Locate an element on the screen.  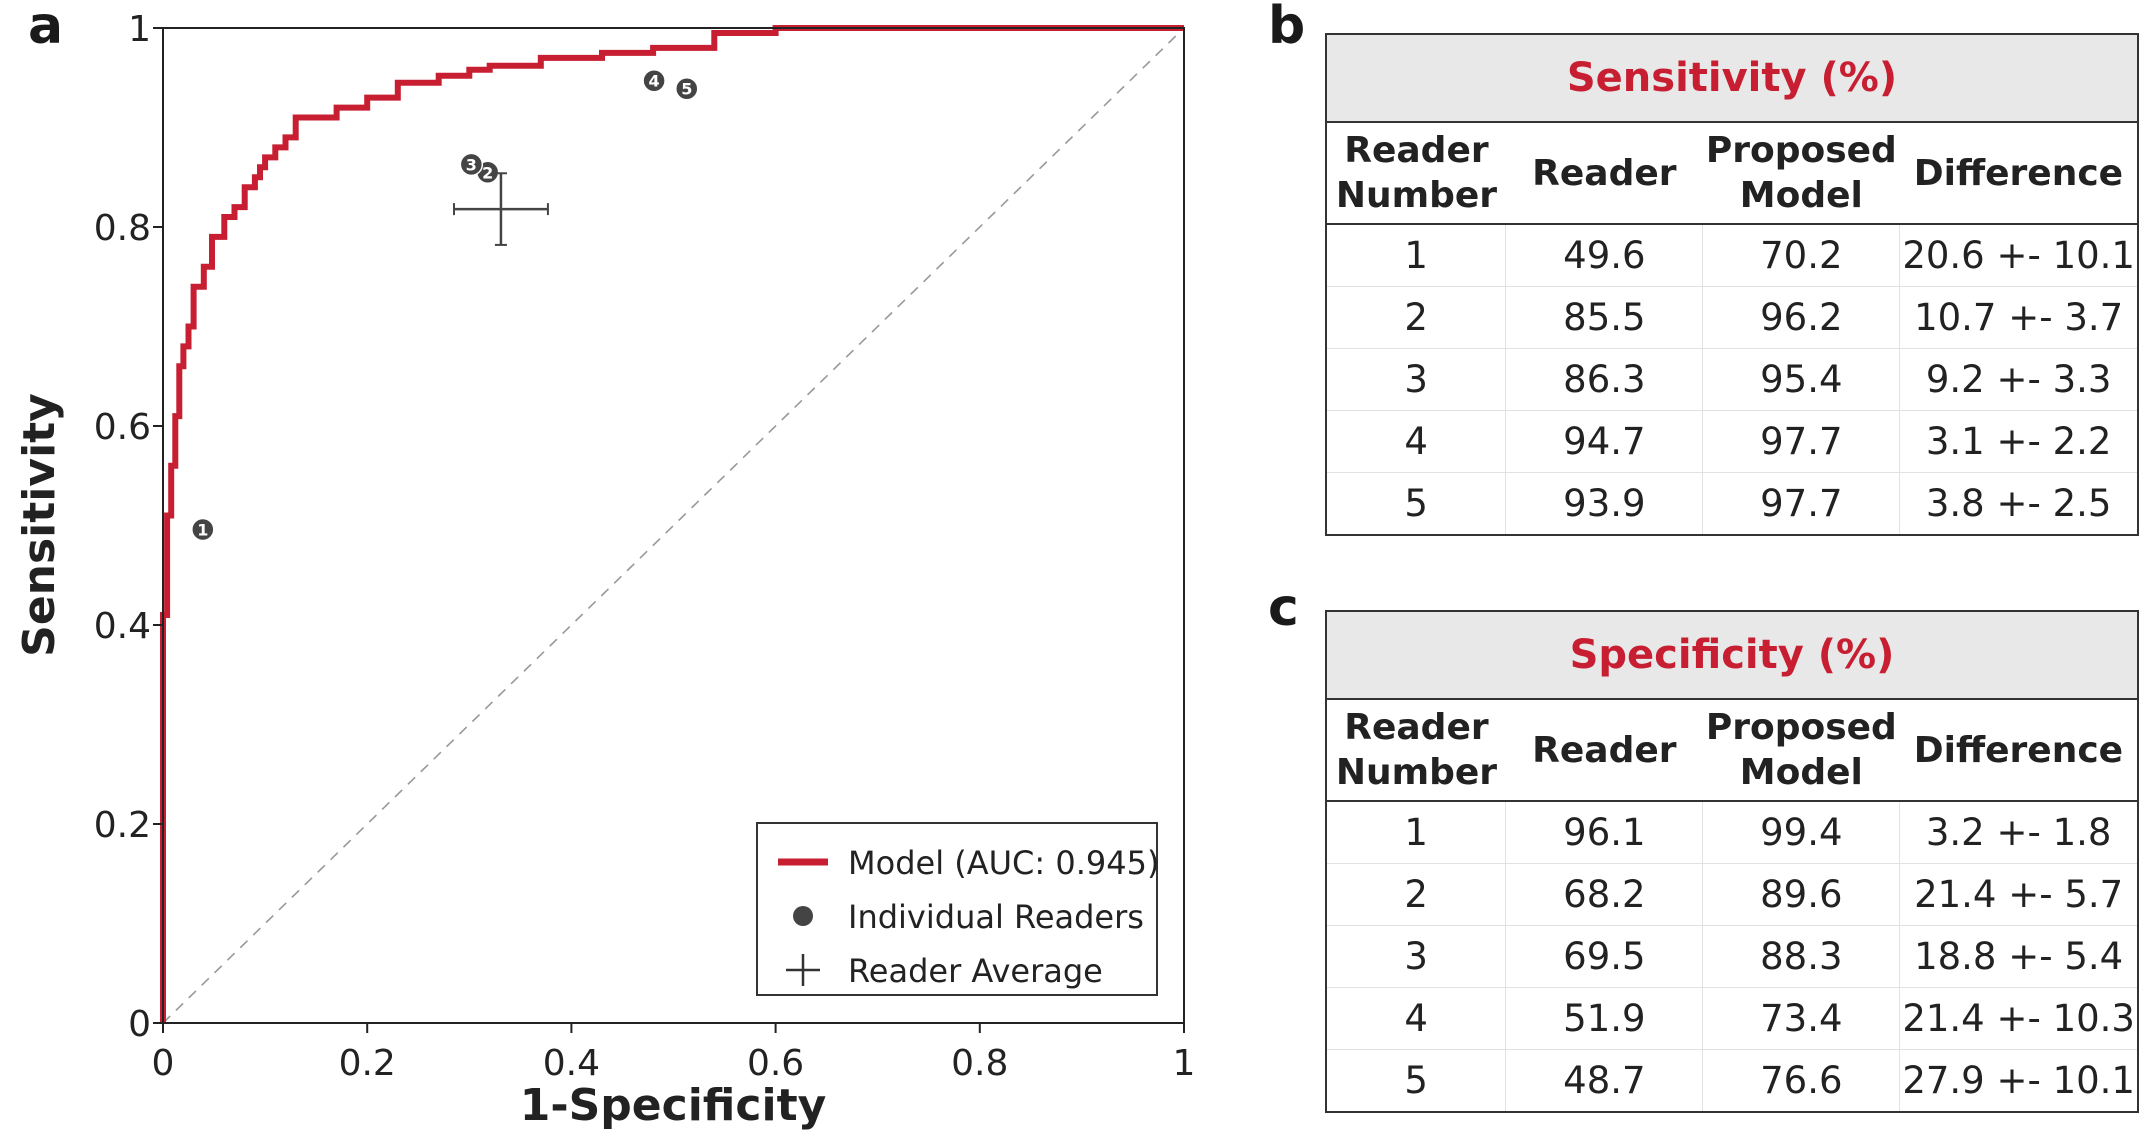
cell-reader: 51.9 is located at coordinates (1604, 1018).